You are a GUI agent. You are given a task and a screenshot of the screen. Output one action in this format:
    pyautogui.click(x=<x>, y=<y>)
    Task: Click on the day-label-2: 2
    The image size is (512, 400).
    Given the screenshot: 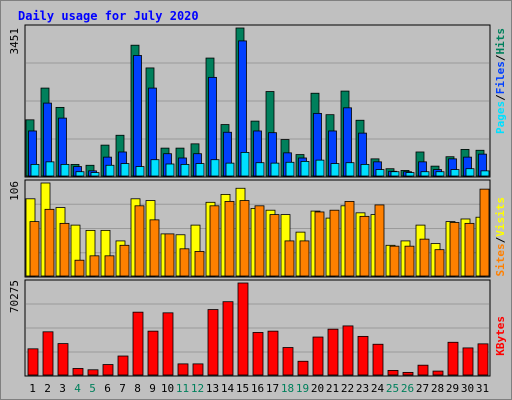 What is the action you would take?
    pyautogui.click(x=47, y=388)
    